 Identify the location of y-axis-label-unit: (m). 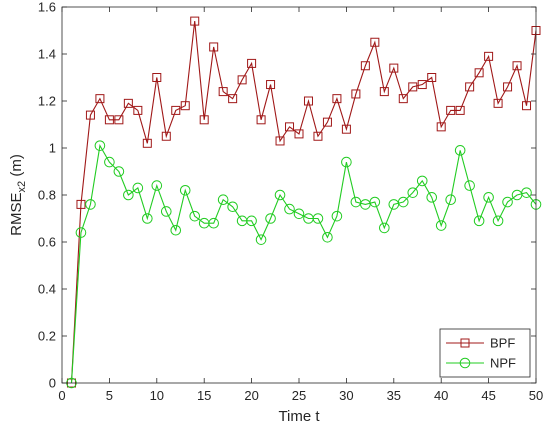
(16, 167).